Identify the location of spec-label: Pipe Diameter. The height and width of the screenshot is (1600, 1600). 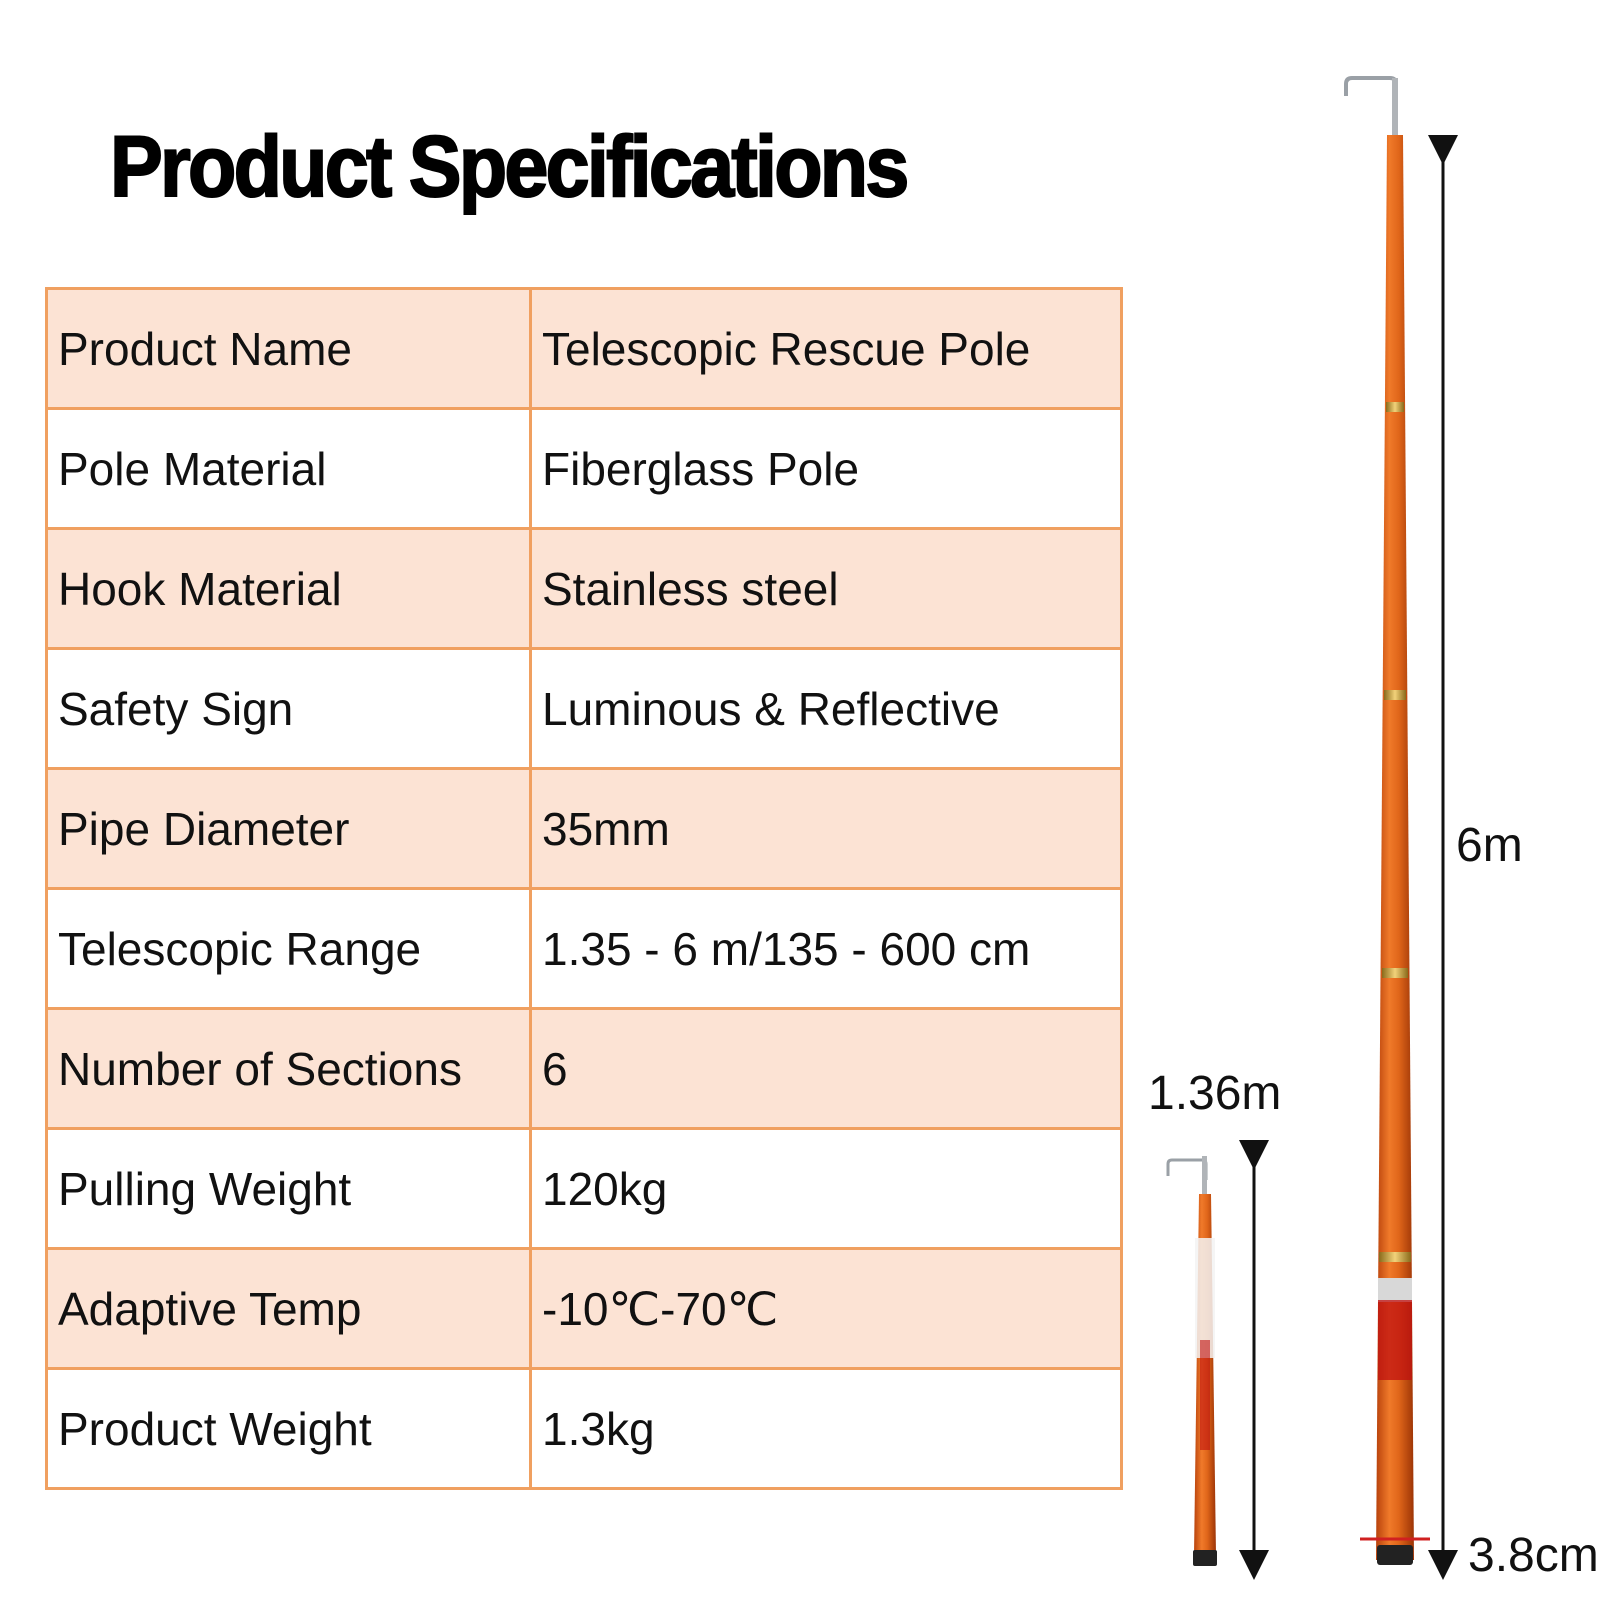
(288, 828).